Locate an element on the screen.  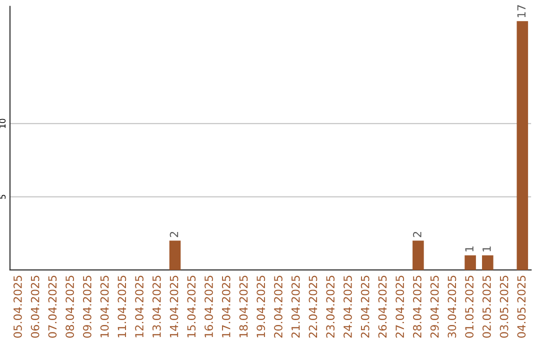
x-tick-label: 21.04.2025 is located at coordinates (295, 307).